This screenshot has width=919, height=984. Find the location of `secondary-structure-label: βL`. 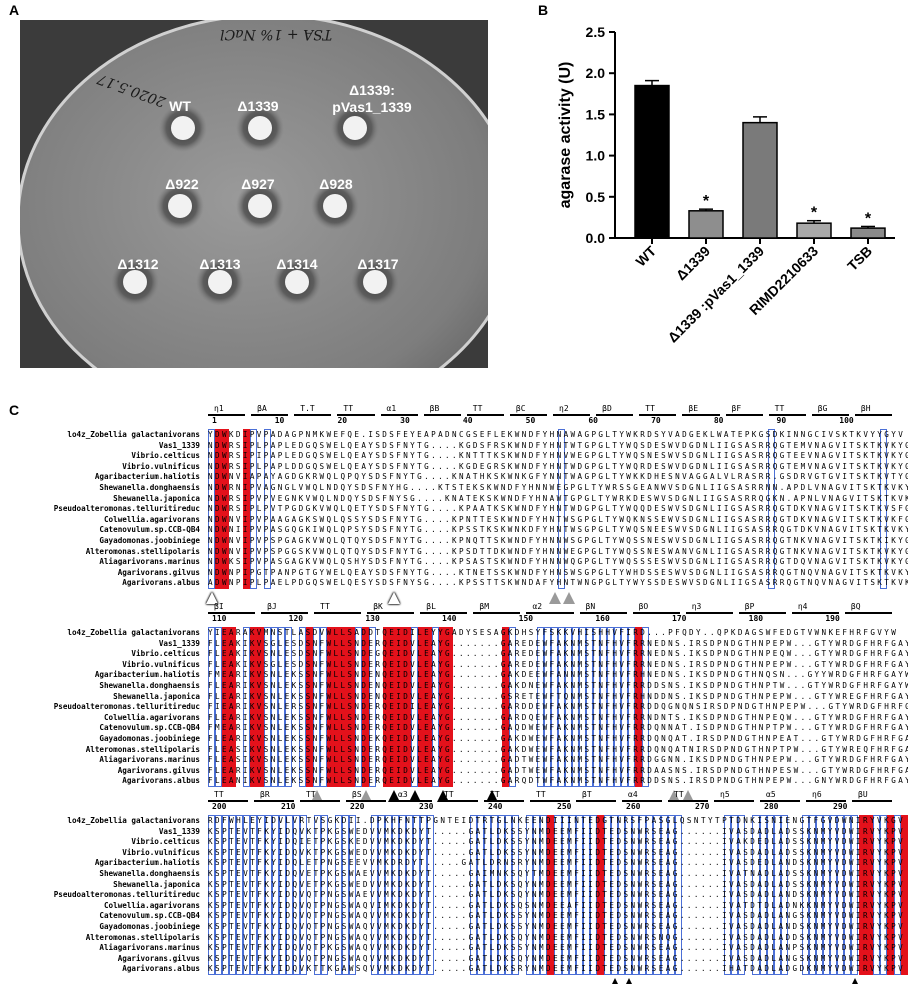

secondary-structure-label: βL is located at coordinates (431, 606).